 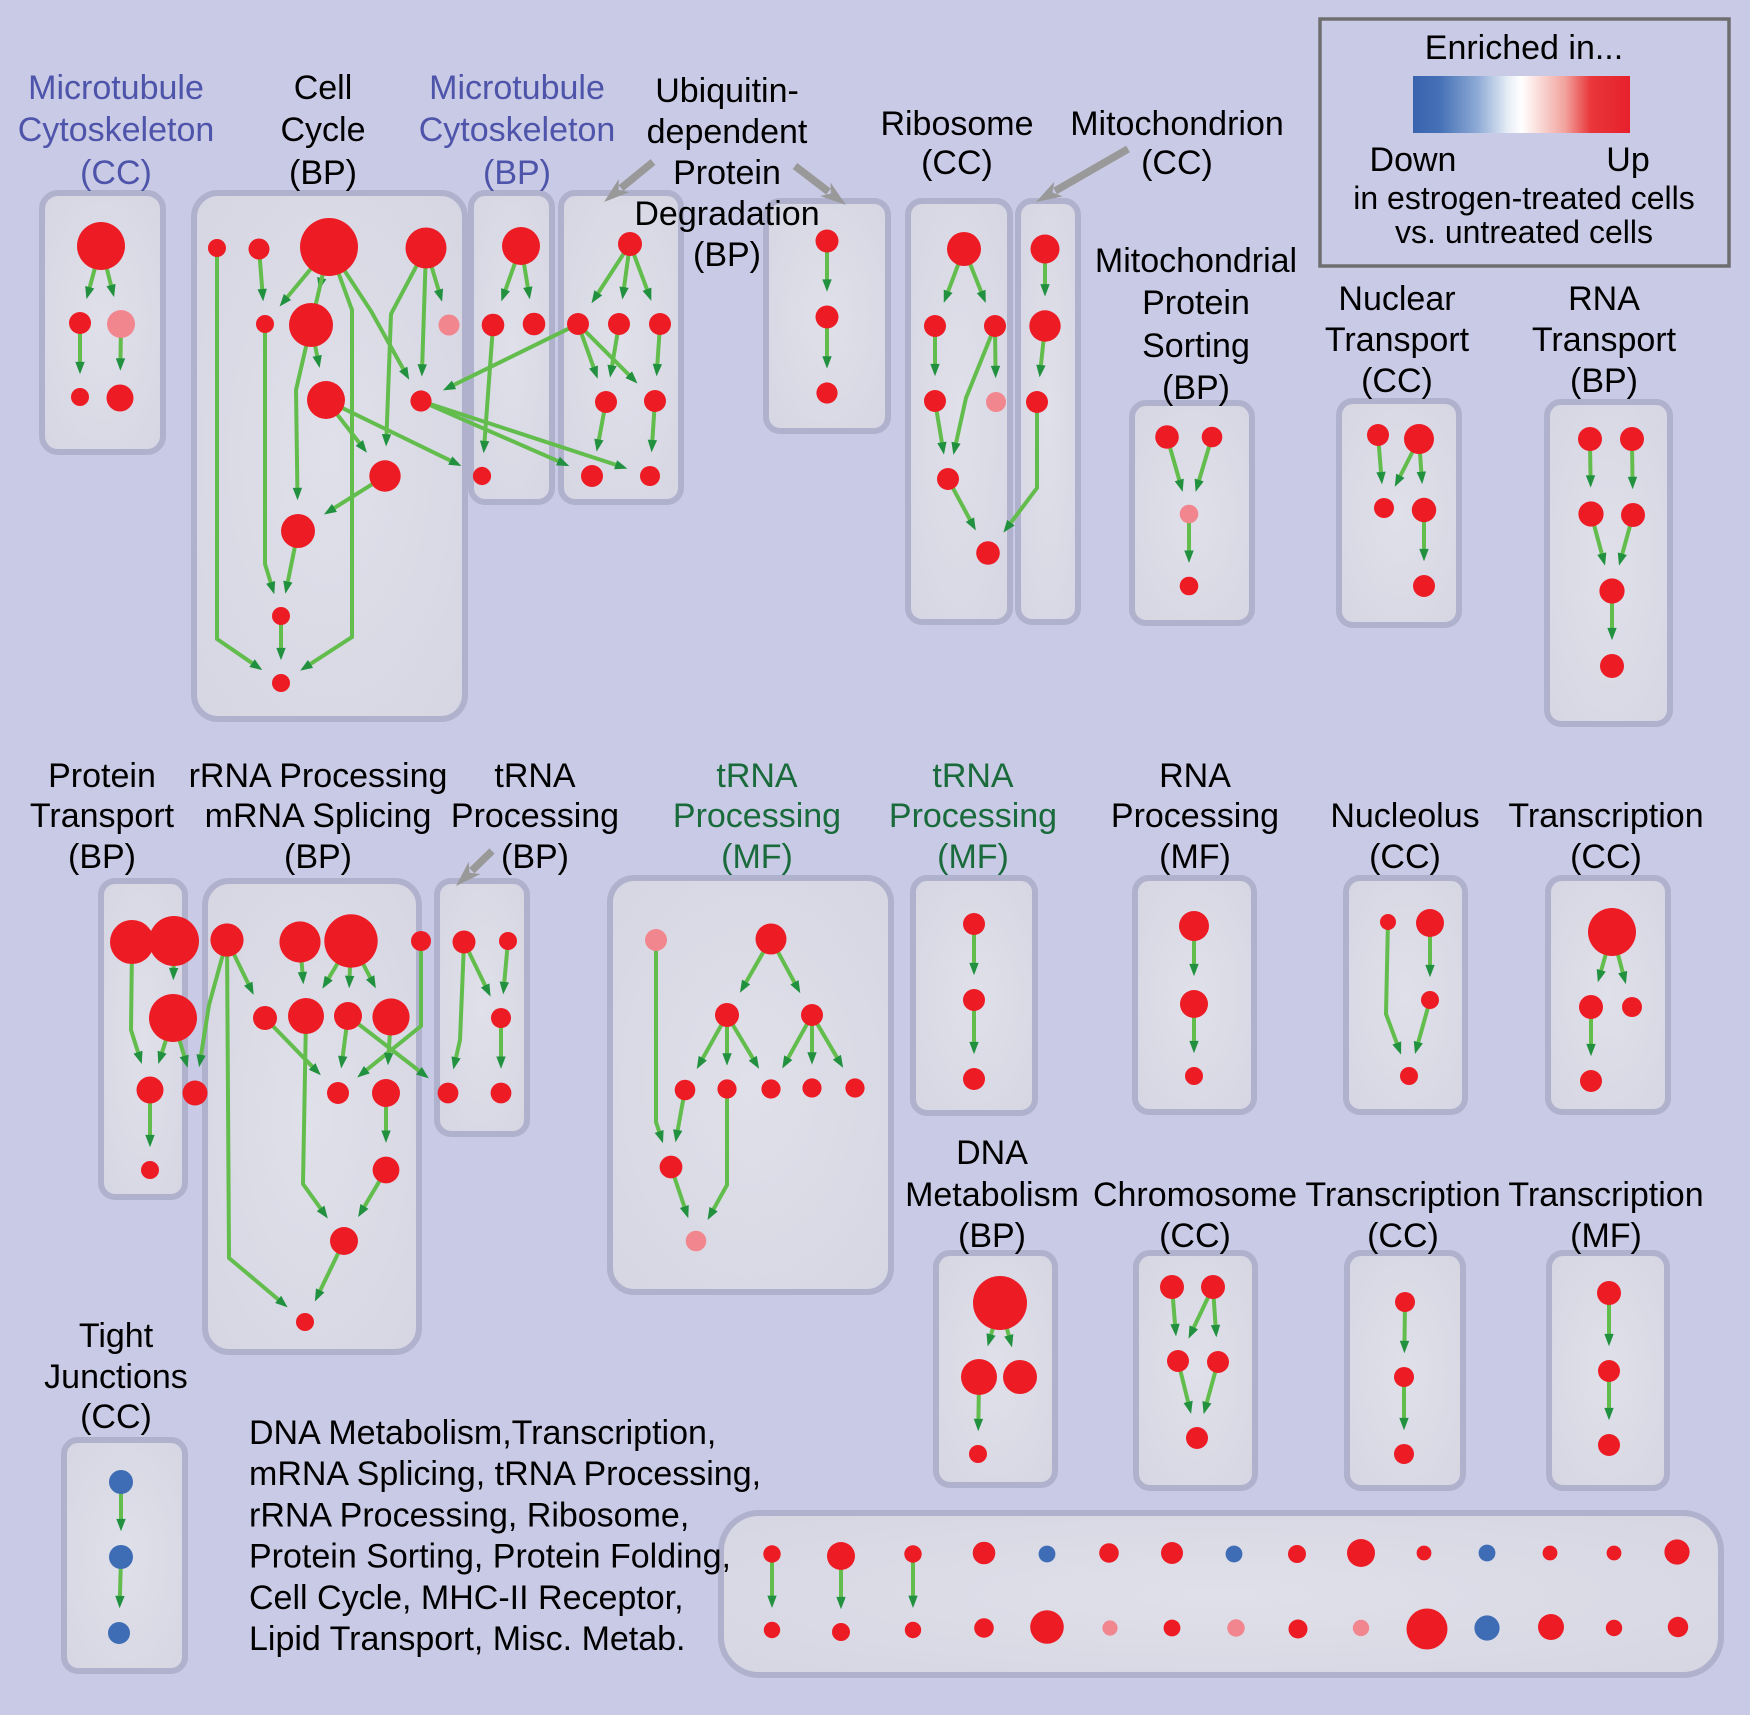 What do you see at coordinates (1196, 261) in the screenshot?
I see `svg-text: Mitochondrial` at bounding box center [1196, 261].